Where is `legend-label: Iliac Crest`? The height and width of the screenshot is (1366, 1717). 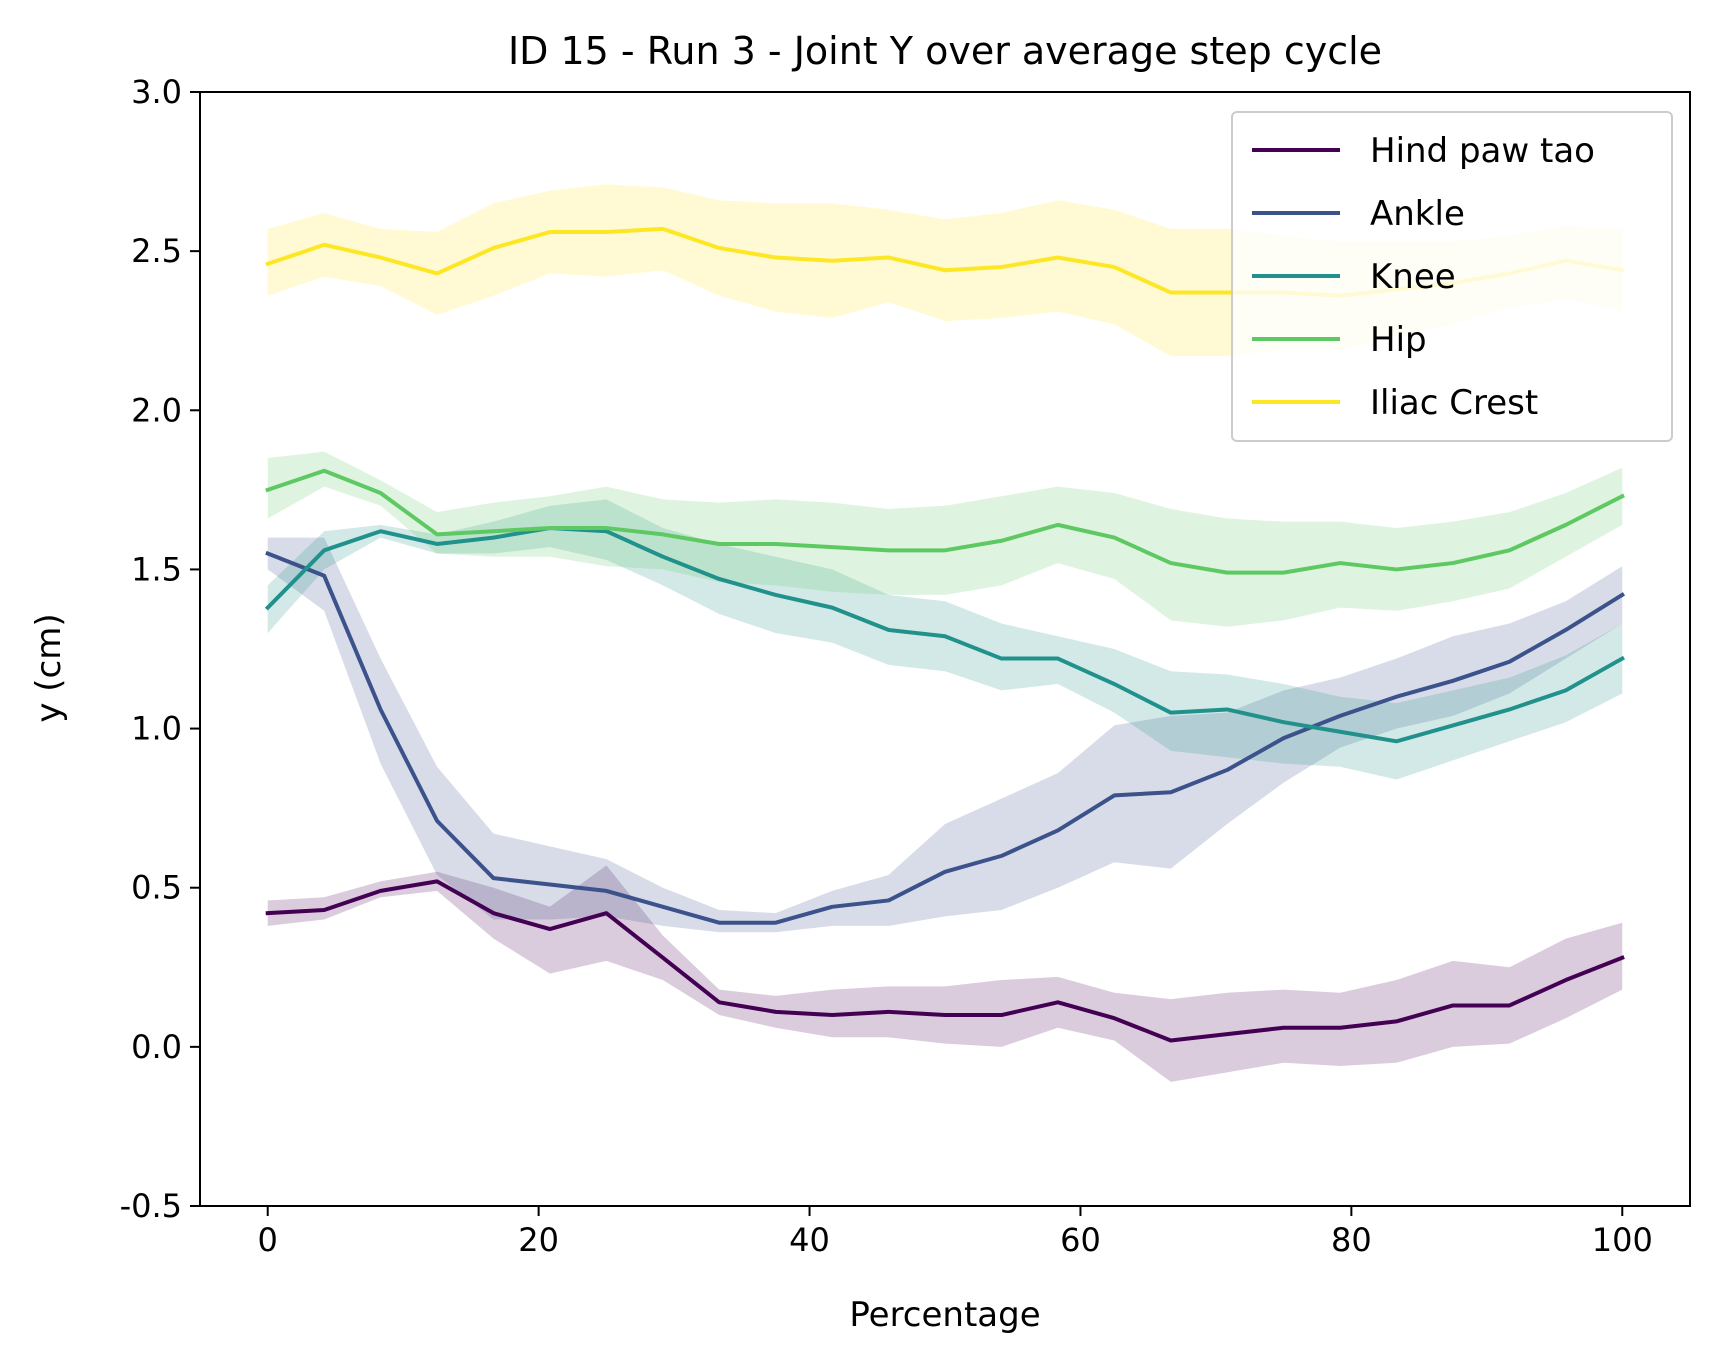 legend-label: Iliac Crest is located at coordinates (1454, 403).